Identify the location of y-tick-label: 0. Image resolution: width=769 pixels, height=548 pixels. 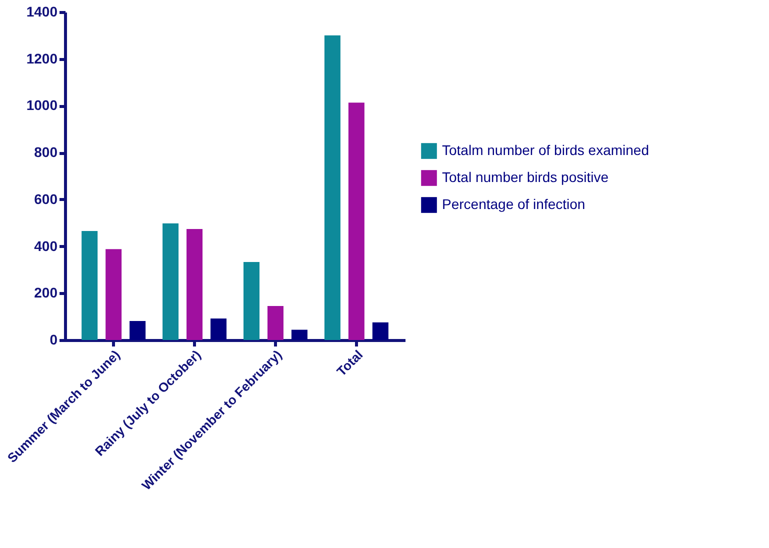
(54, 340).